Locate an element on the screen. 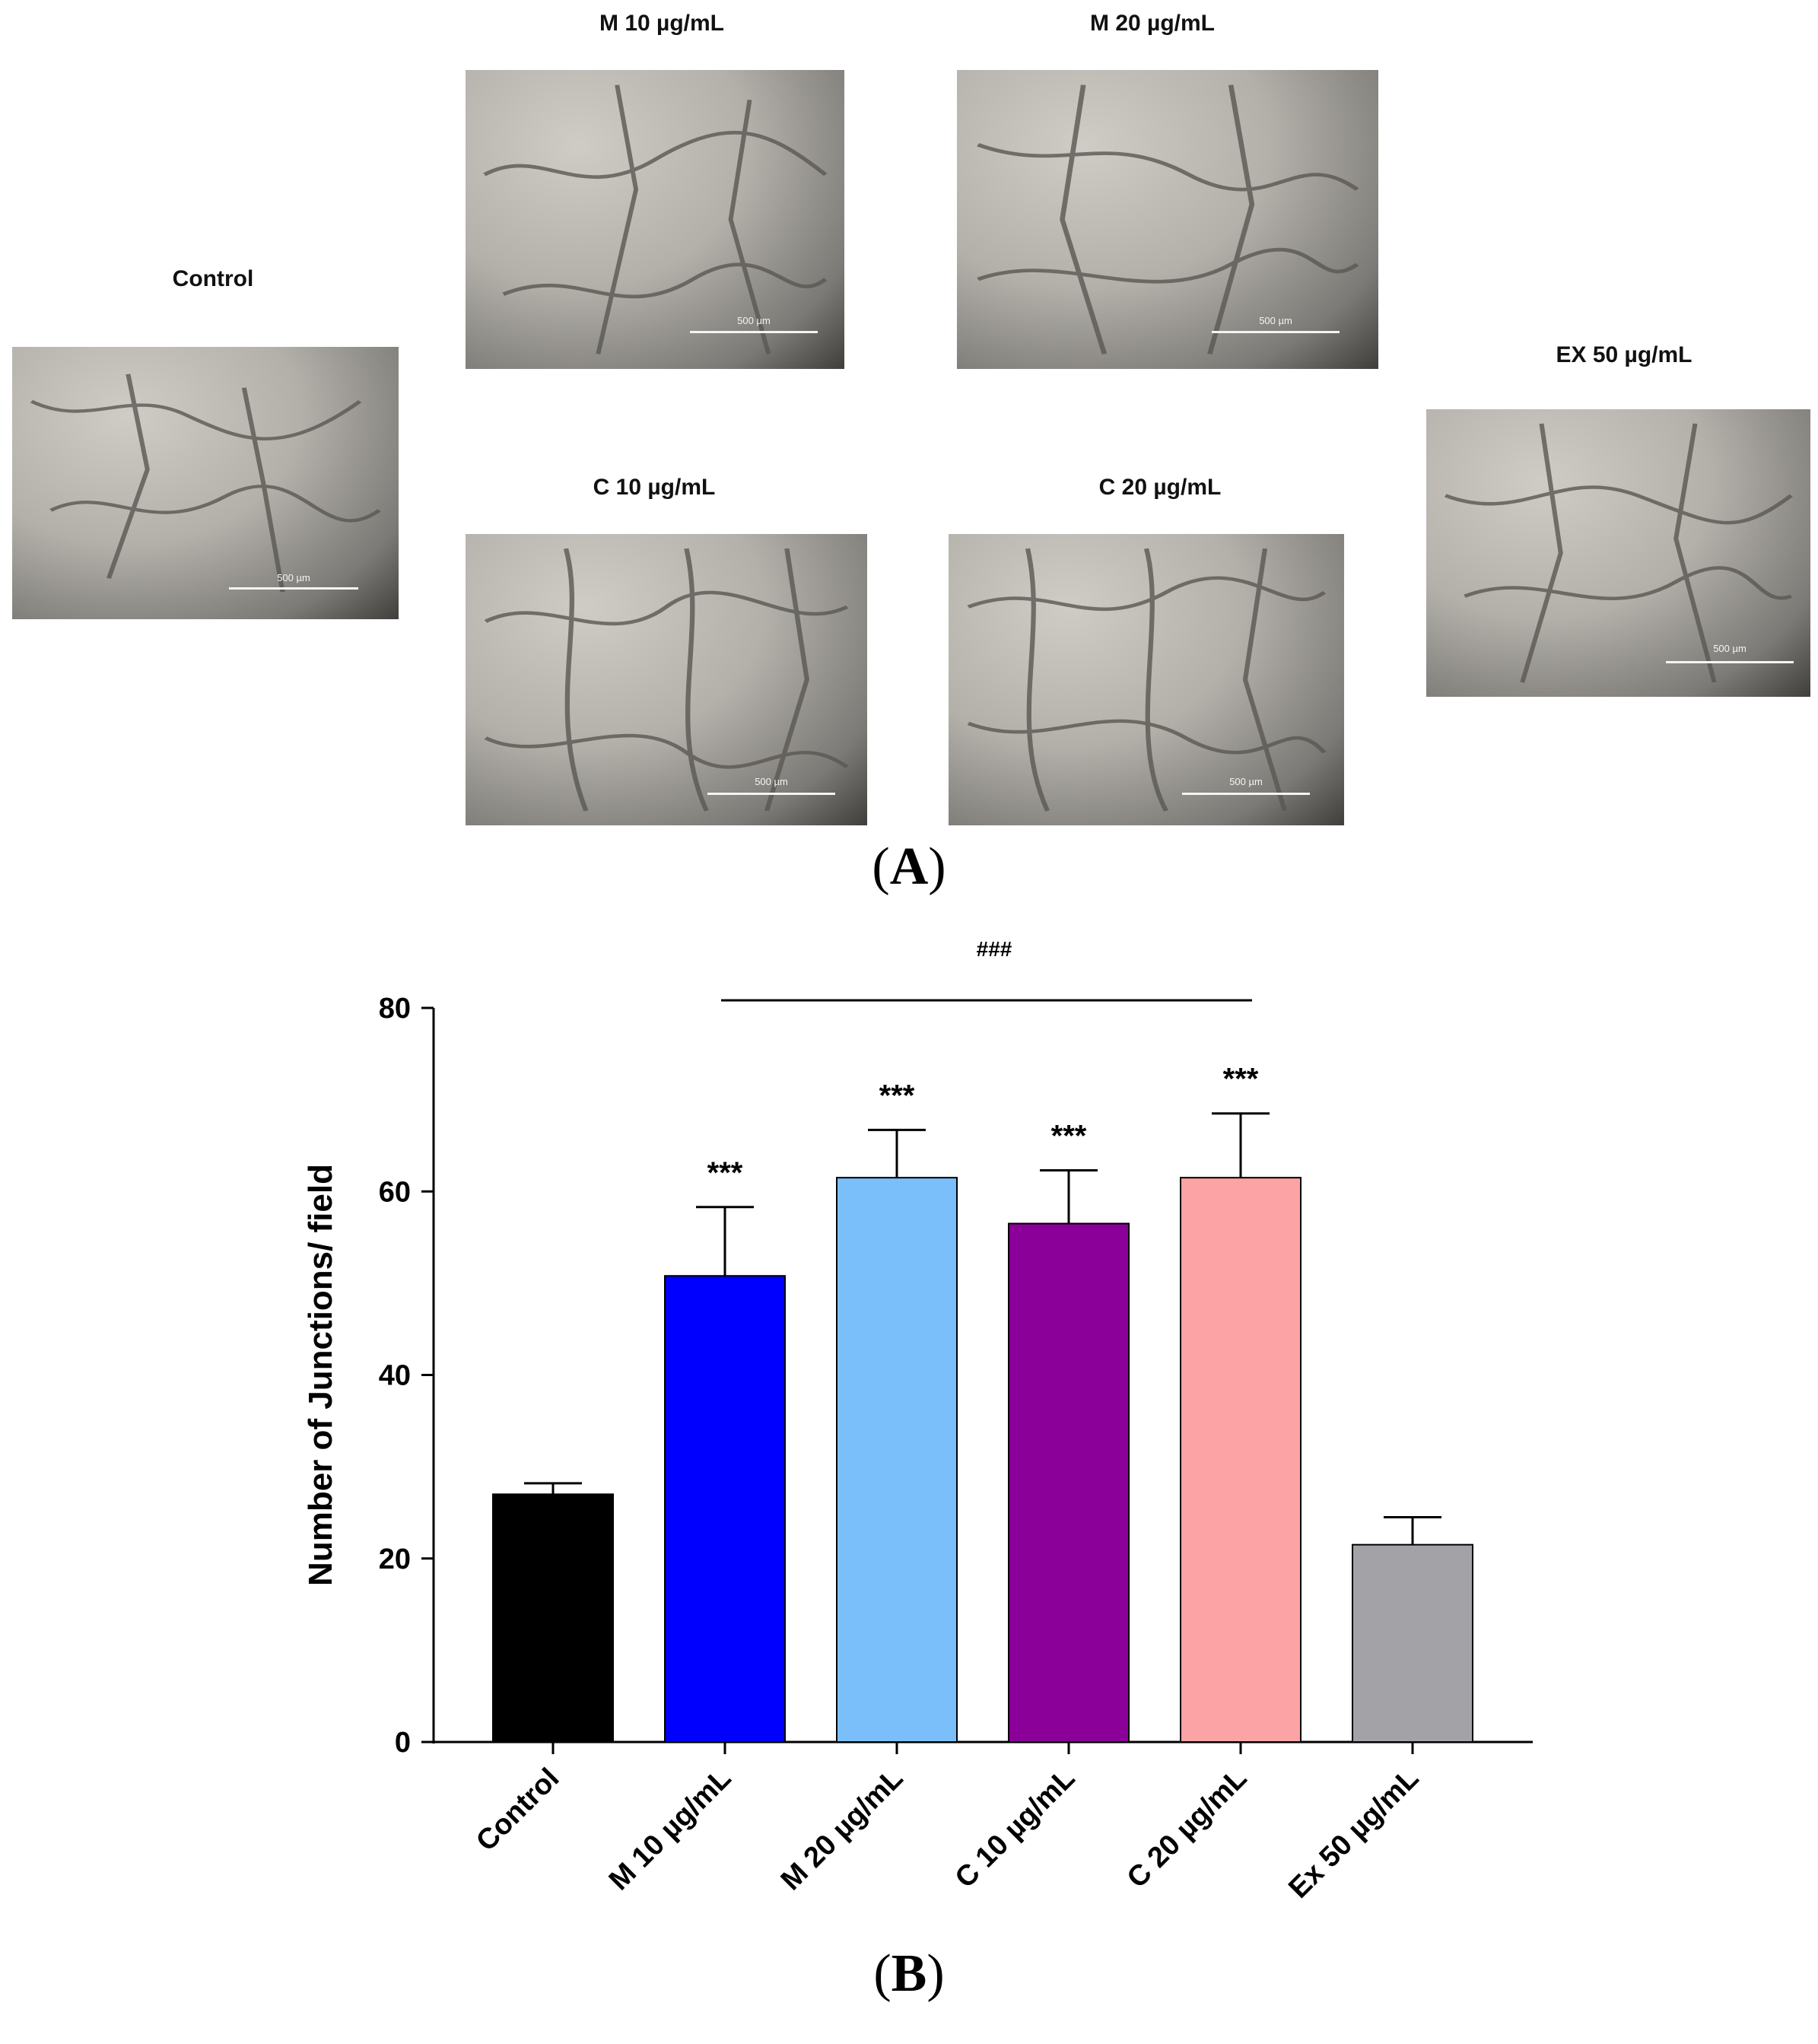 This screenshot has height=2044, width=1818. image-title-c20: C 20 µg/mL is located at coordinates (1160, 487).